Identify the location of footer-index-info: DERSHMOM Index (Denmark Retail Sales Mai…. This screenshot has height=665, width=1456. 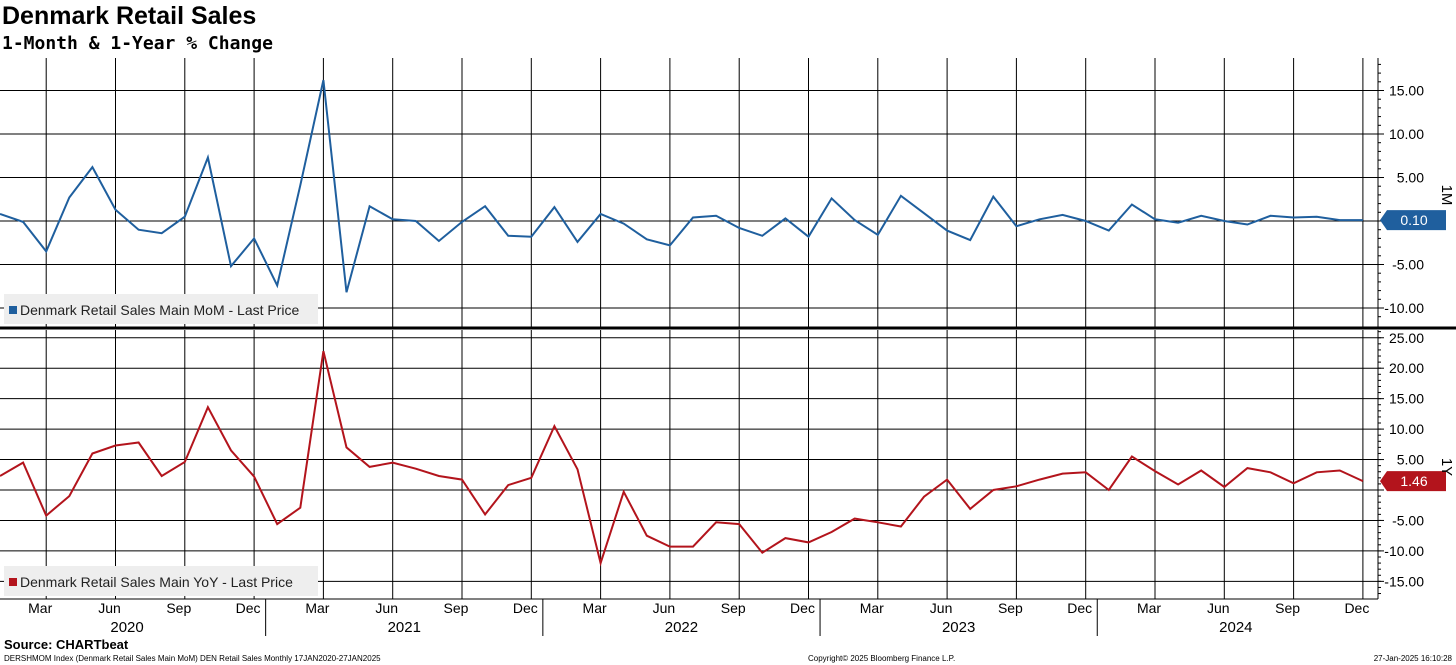
(192, 658).